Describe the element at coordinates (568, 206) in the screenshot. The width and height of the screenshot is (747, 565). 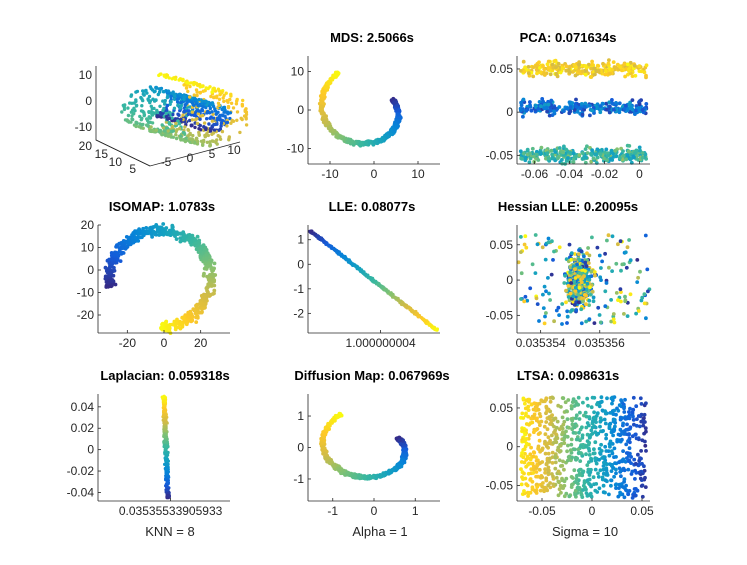
I see `title-hessian-lle: Hessian LLE: 0.20095s` at that location.